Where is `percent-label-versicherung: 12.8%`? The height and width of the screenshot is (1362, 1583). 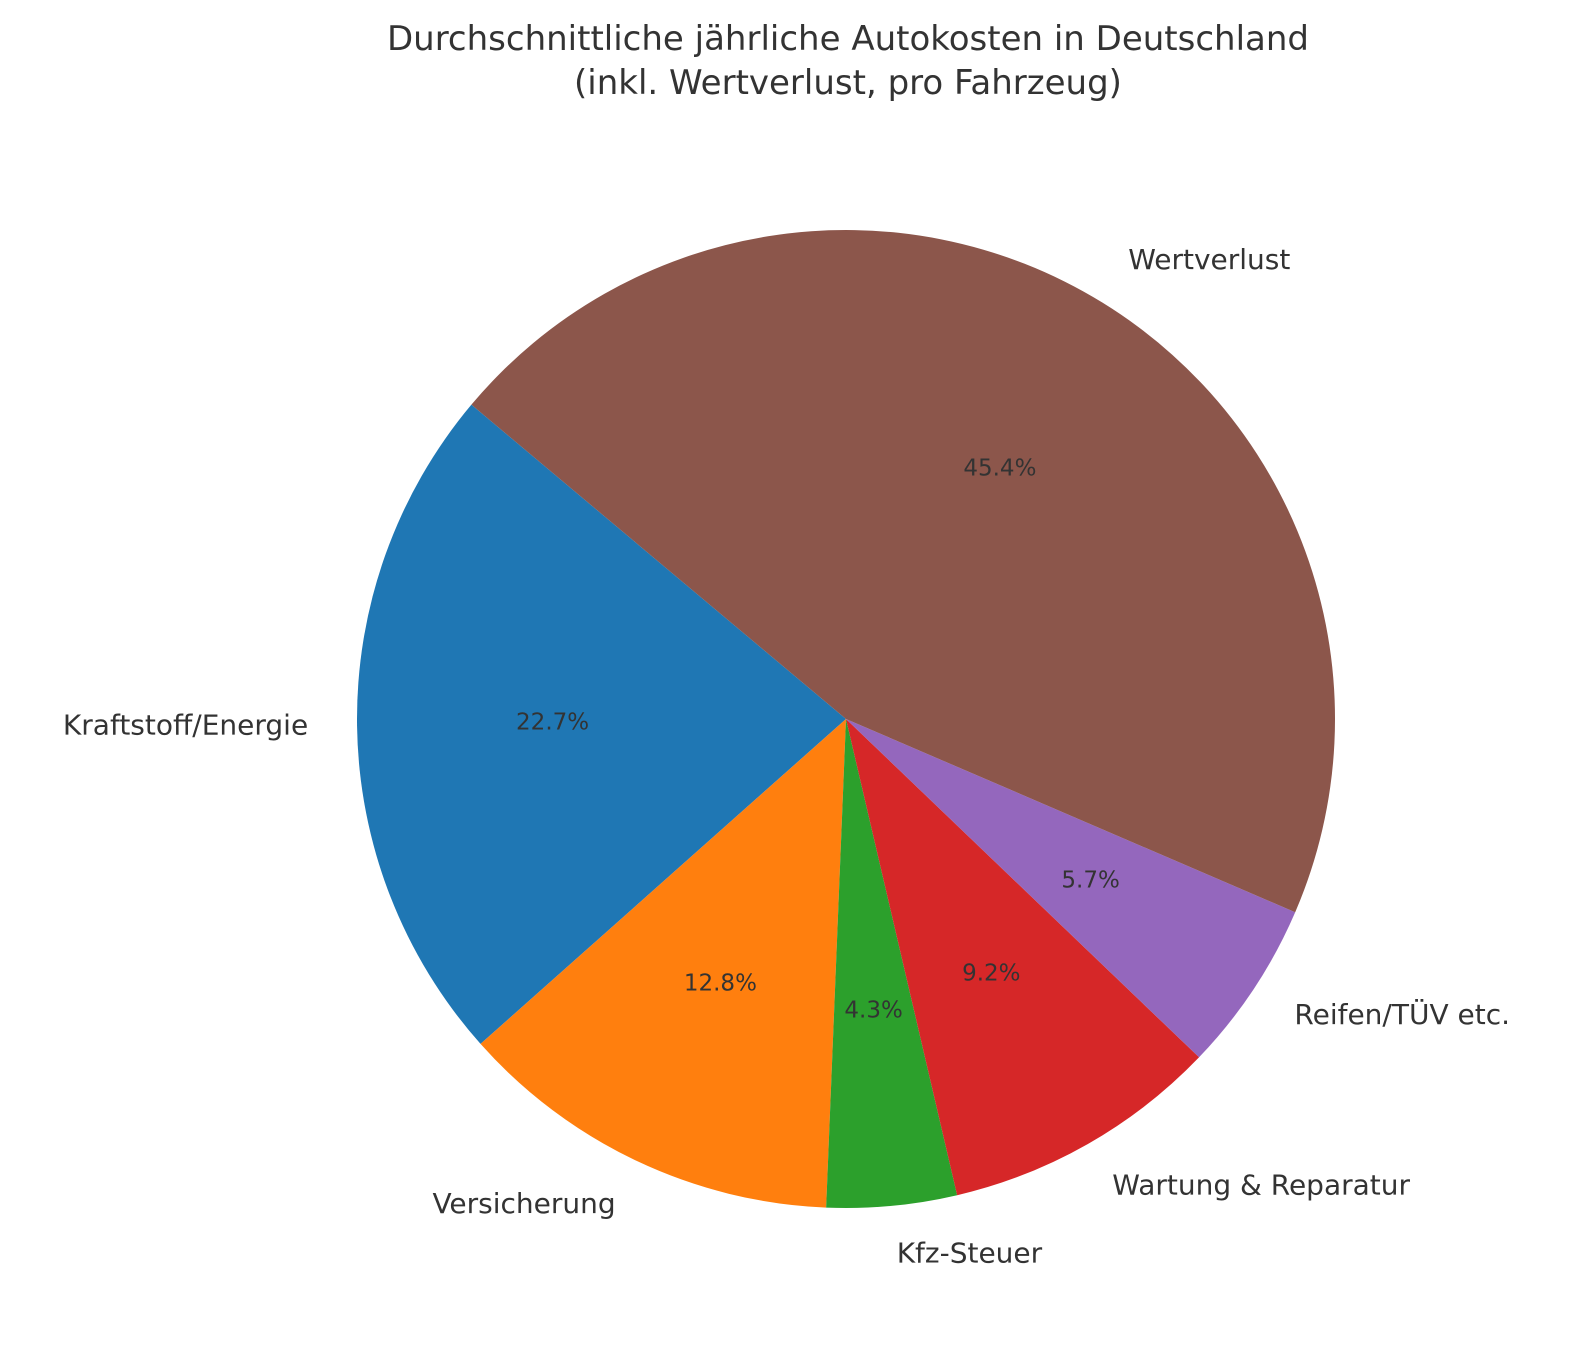
percent-label-versicherung: 12.8% is located at coordinates (720, 984).